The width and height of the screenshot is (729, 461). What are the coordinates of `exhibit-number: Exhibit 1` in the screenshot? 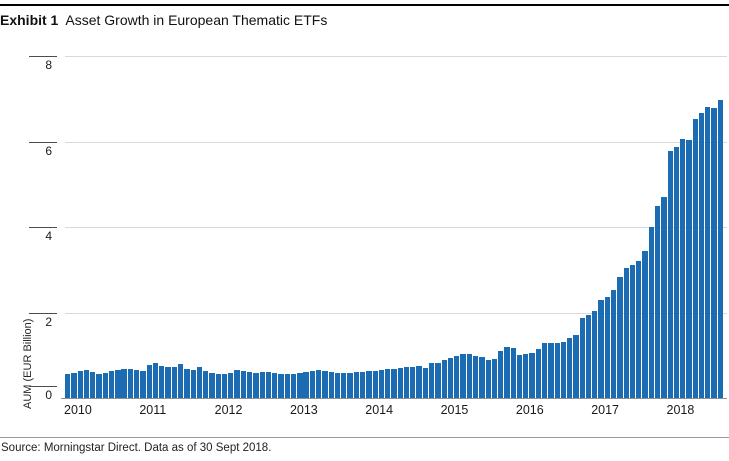 It's located at (29, 20).